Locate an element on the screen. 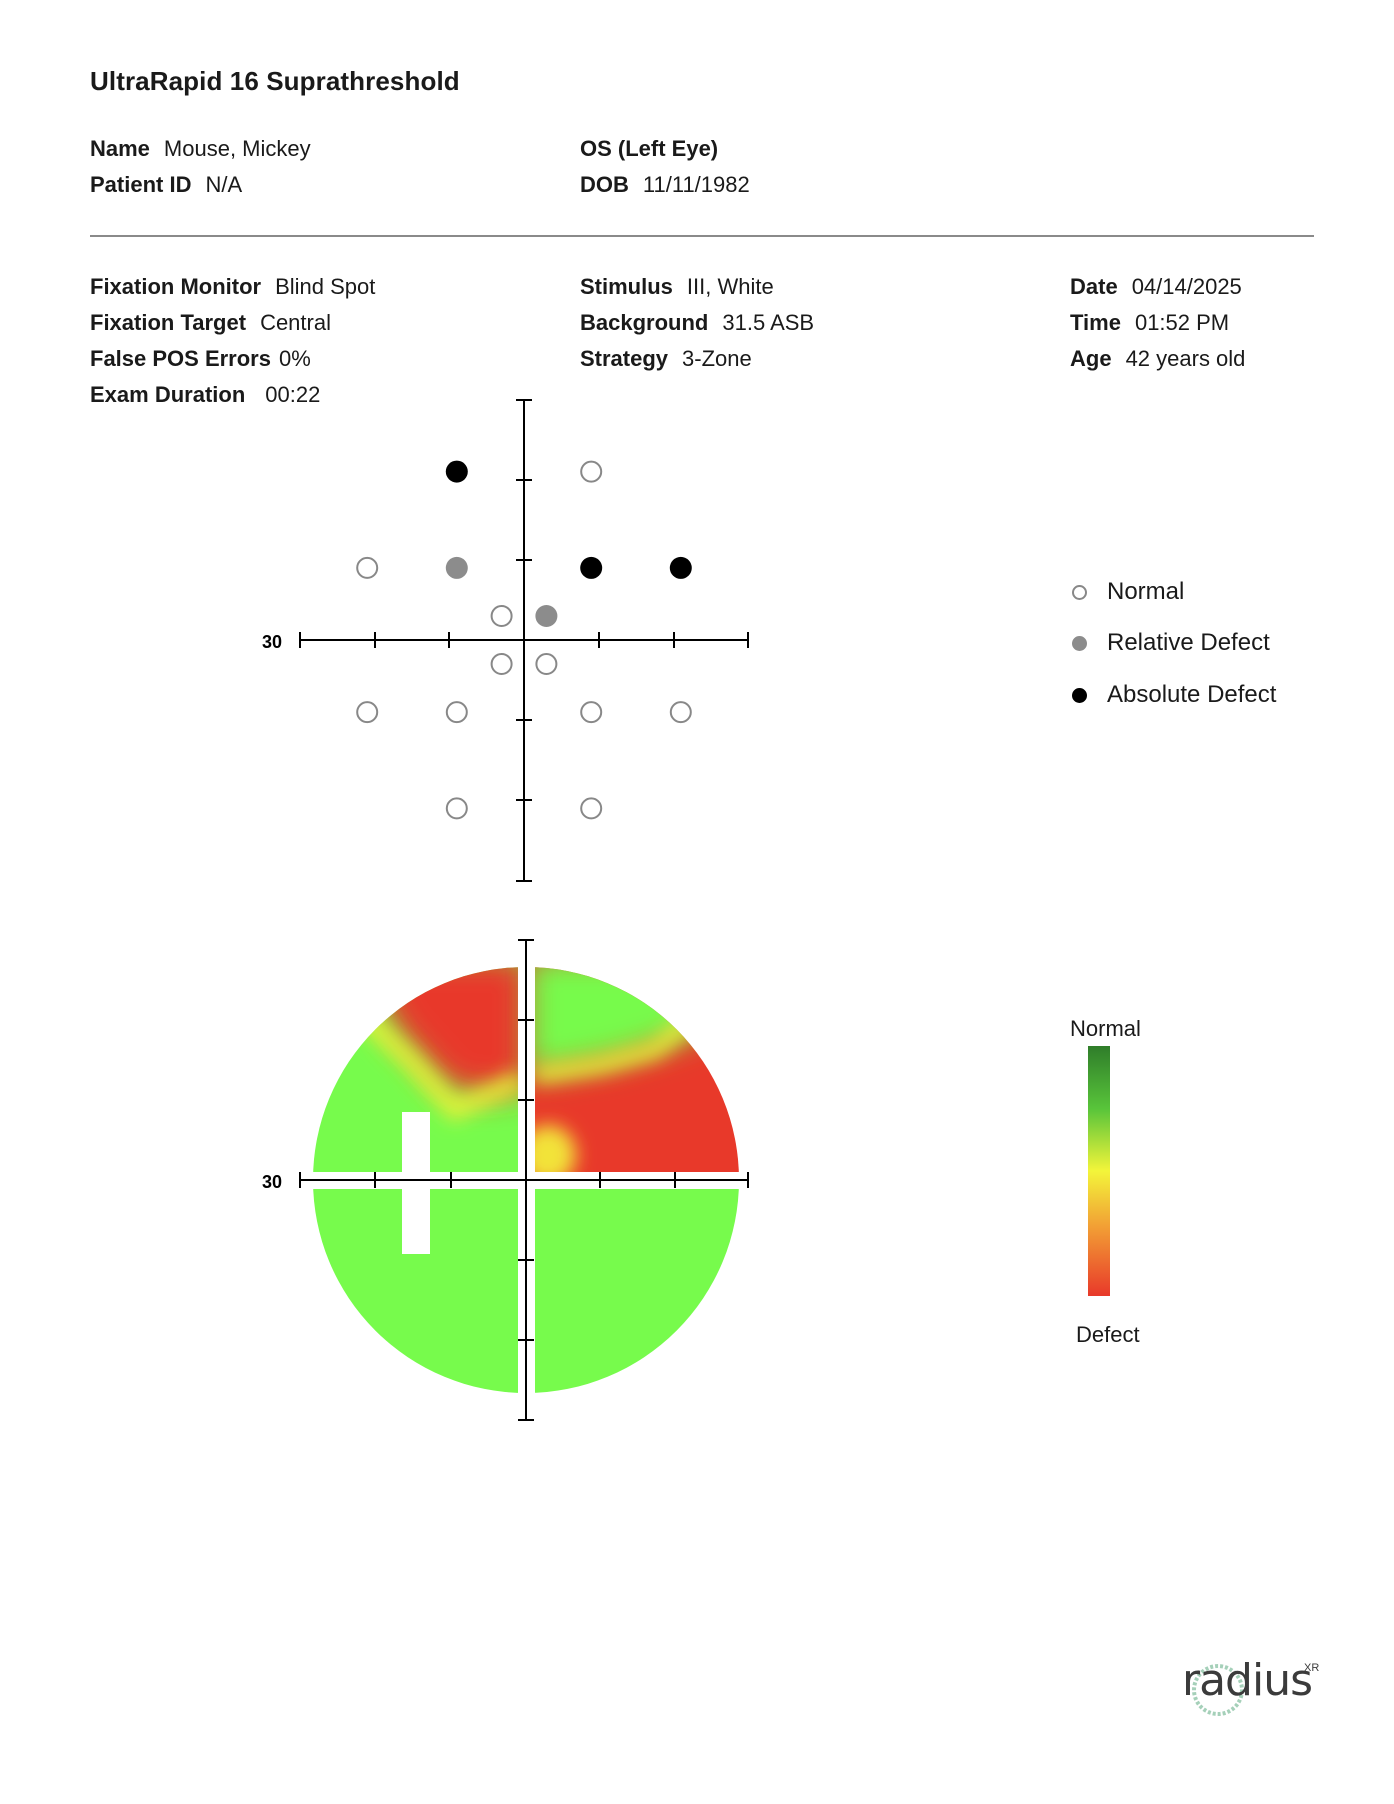  age-value: 42 years old is located at coordinates (1185, 358).